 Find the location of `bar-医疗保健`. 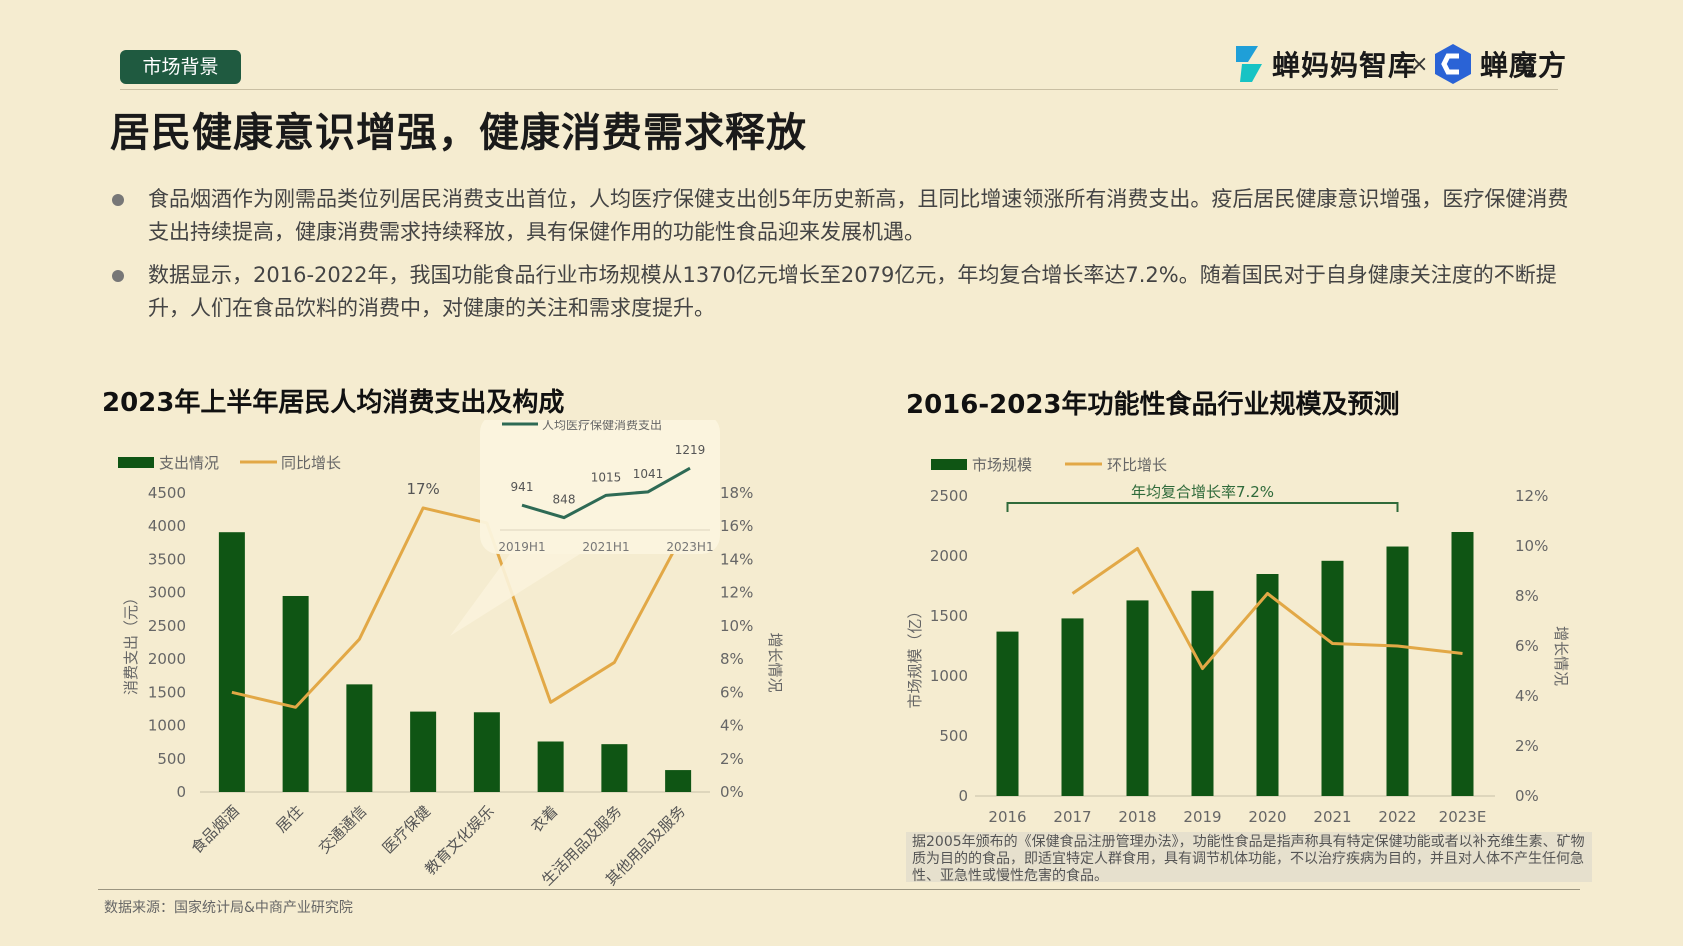

bar-医疗保健 is located at coordinates (423, 751).